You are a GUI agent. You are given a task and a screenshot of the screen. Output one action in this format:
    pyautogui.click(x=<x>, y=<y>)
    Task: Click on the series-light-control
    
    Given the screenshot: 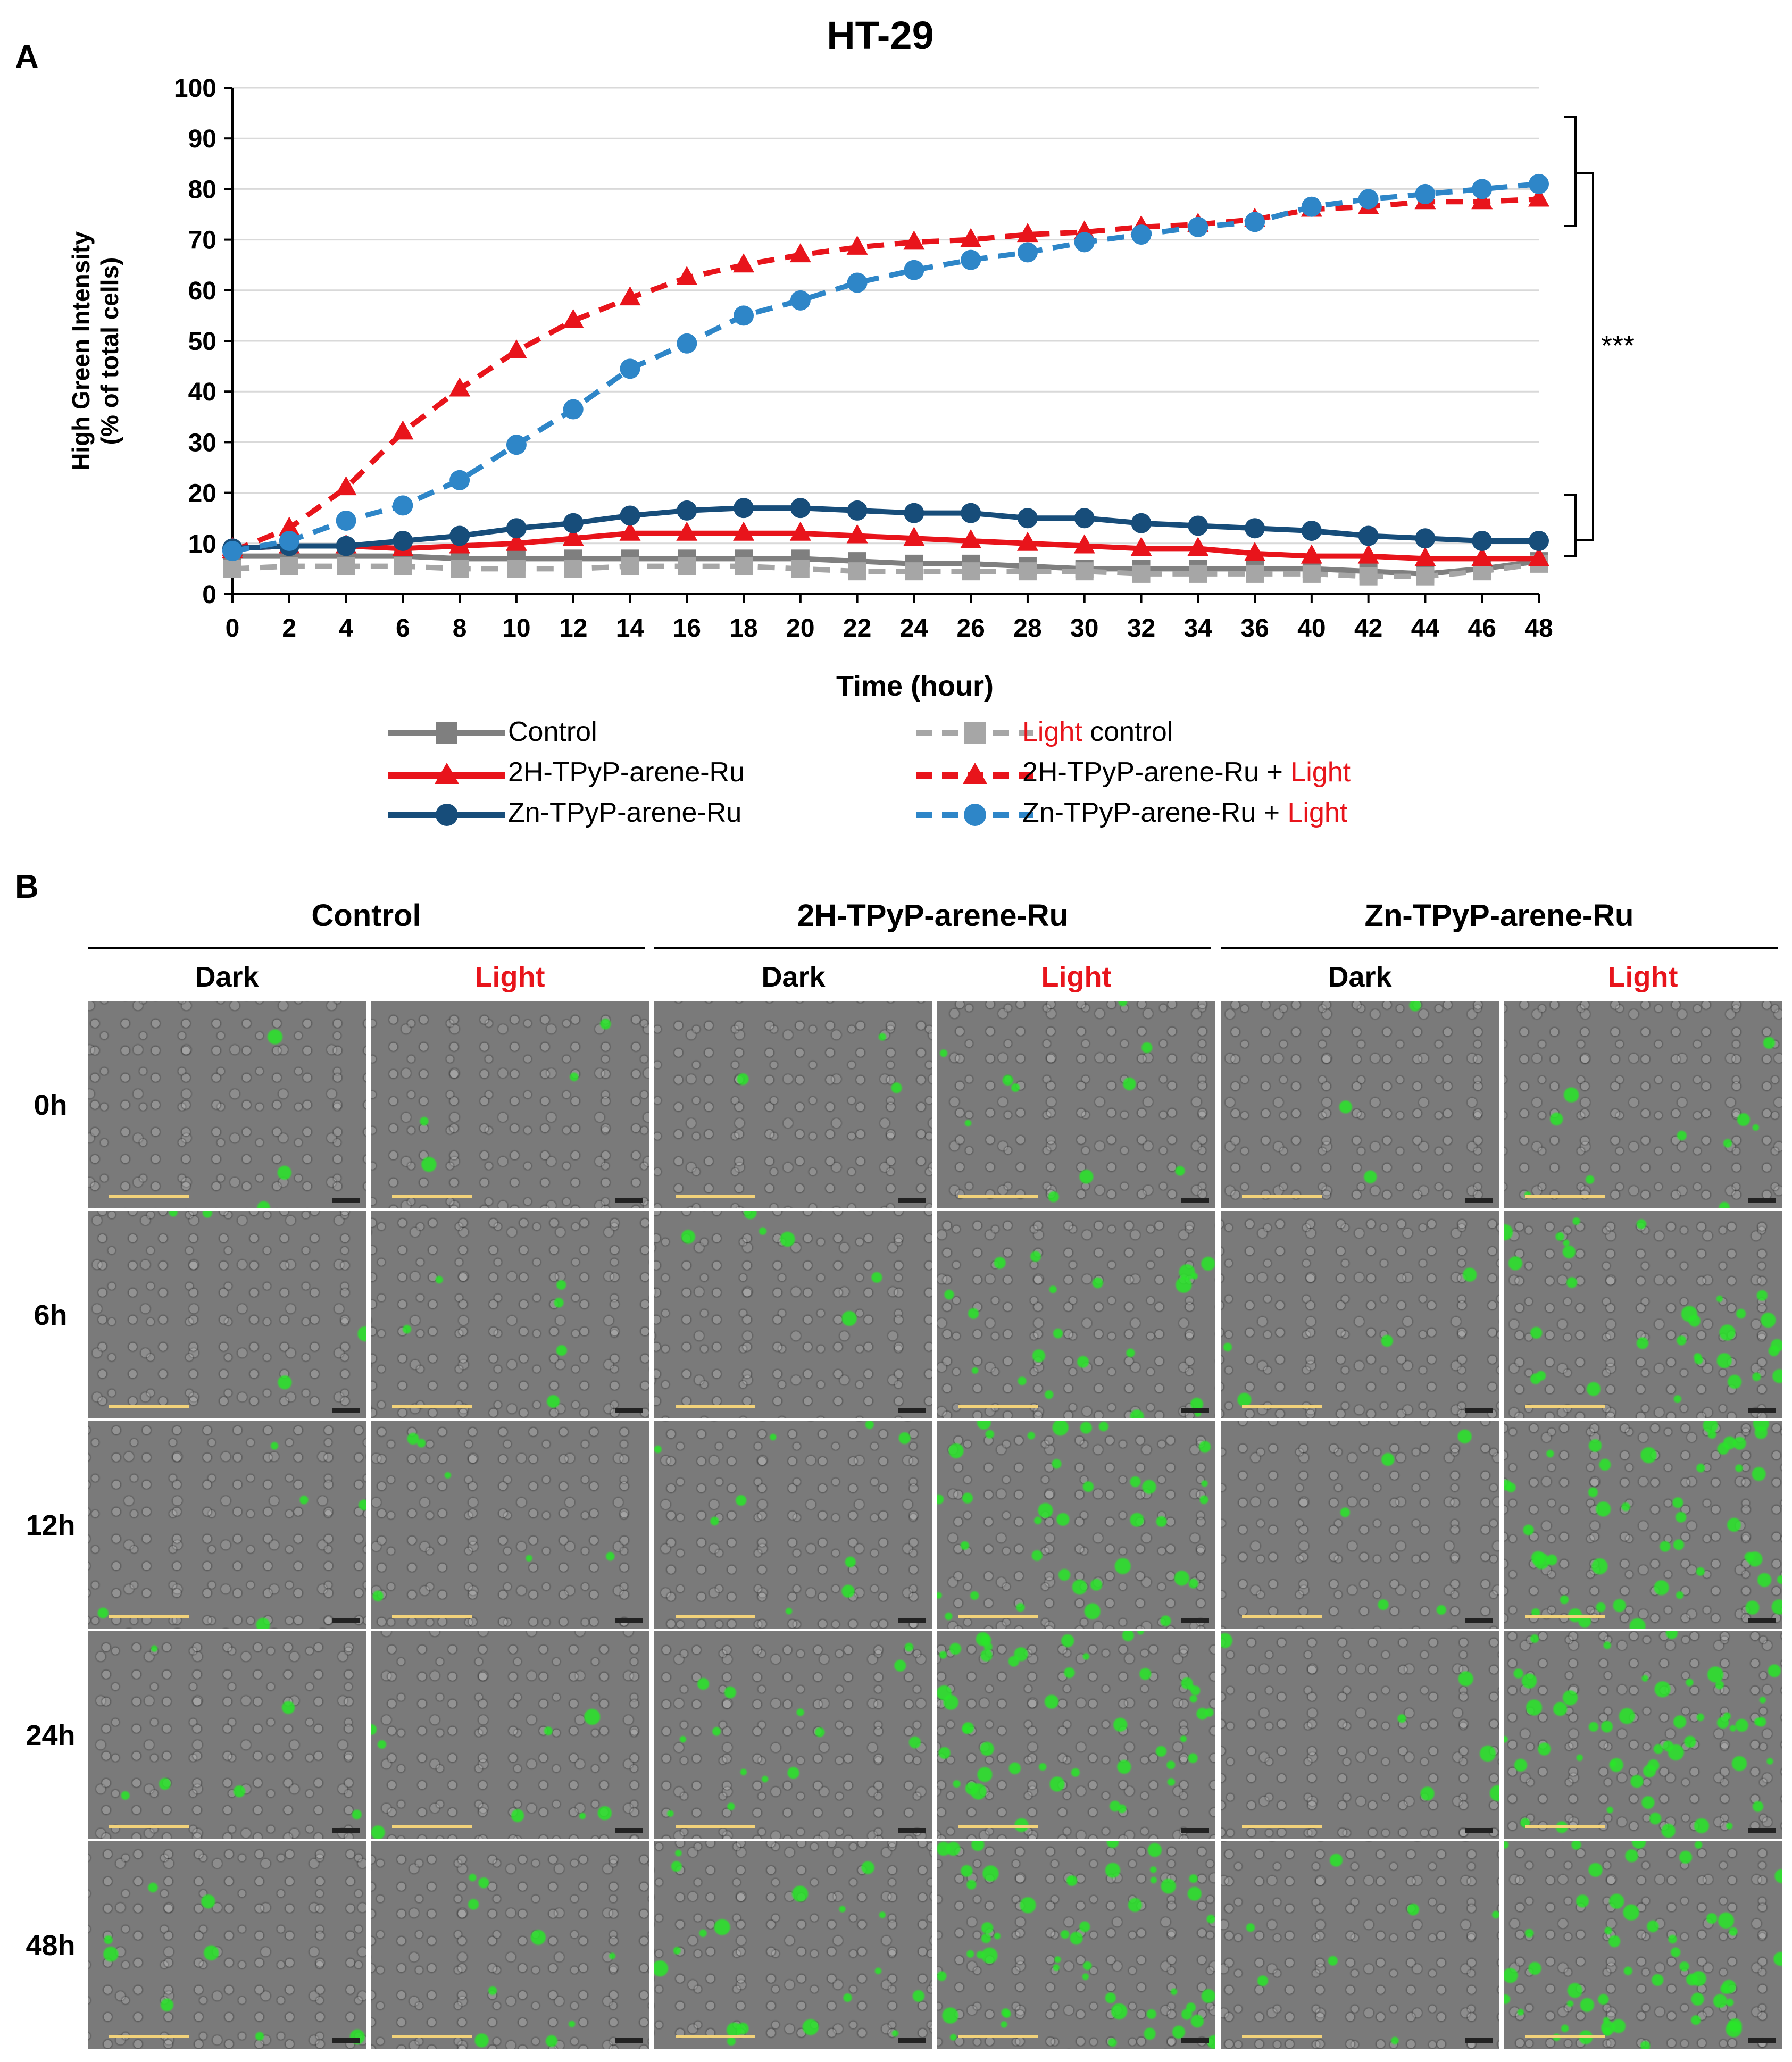 What is the action you would take?
    pyautogui.click(x=885, y=570)
    